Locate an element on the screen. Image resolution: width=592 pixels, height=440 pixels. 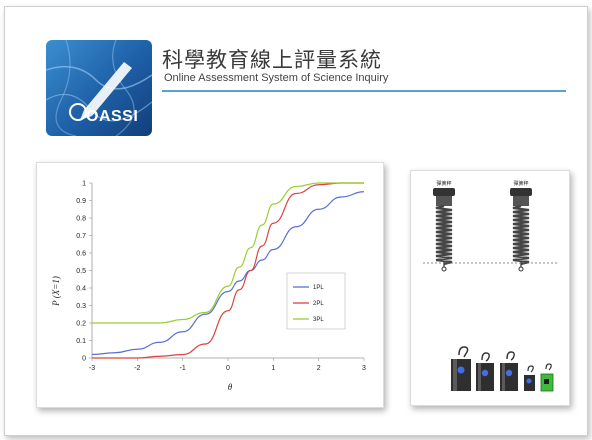
spring-scale-label-right: 彈簧秤 is located at coordinates (520, 183).